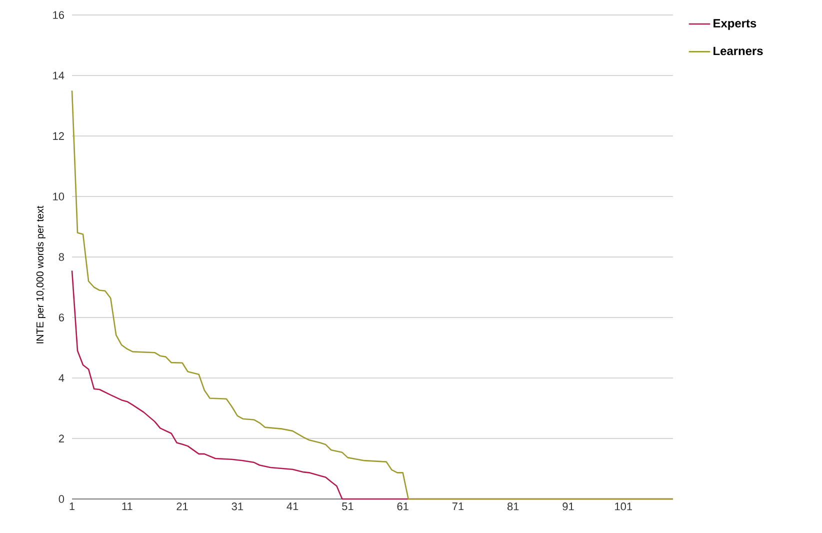 This screenshot has height=533, width=822. Describe the element at coordinates (738, 51) in the screenshot. I see `legend-label: Learners` at that location.